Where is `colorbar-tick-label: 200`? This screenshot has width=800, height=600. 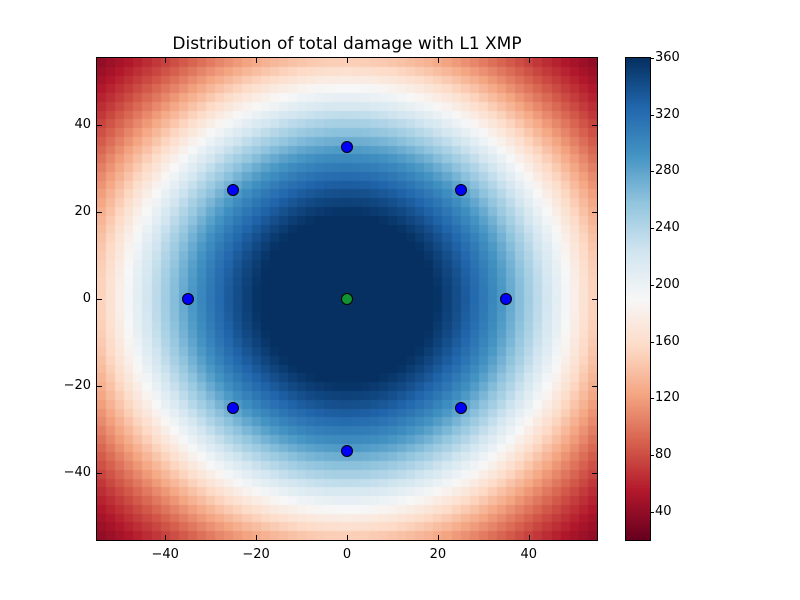 colorbar-tick-label: 200 is located at coordinates (667, 284).